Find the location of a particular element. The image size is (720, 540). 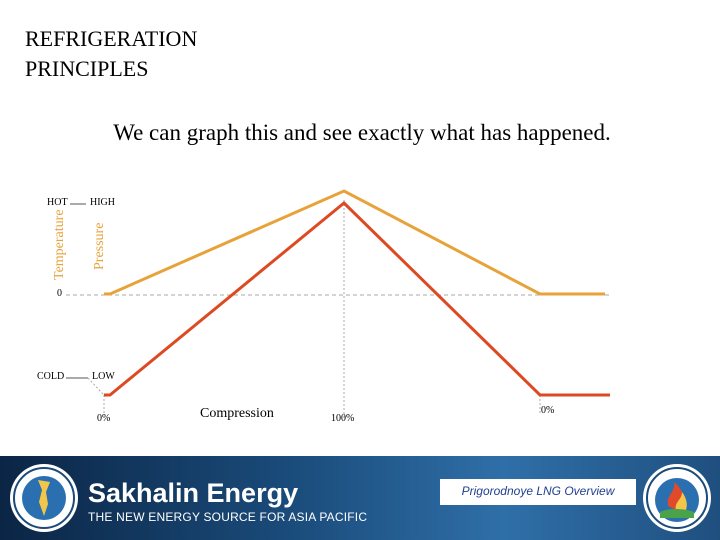

presentation-title: Prigorodnoye LNG Overview is located at coordinates (538, 491).